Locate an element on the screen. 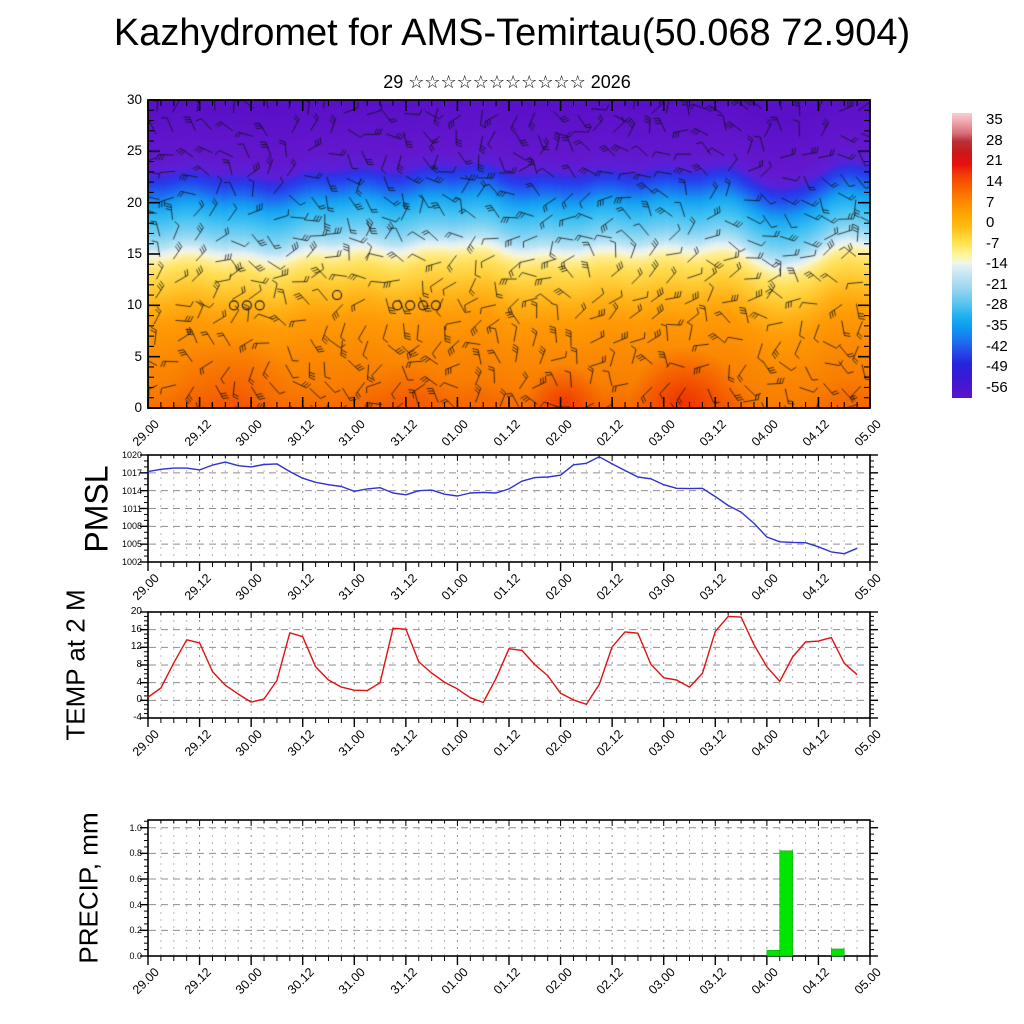 This screenshot has height=1024, width=1024. y-tick-label: 1014 is located at coordinates (131, 490).